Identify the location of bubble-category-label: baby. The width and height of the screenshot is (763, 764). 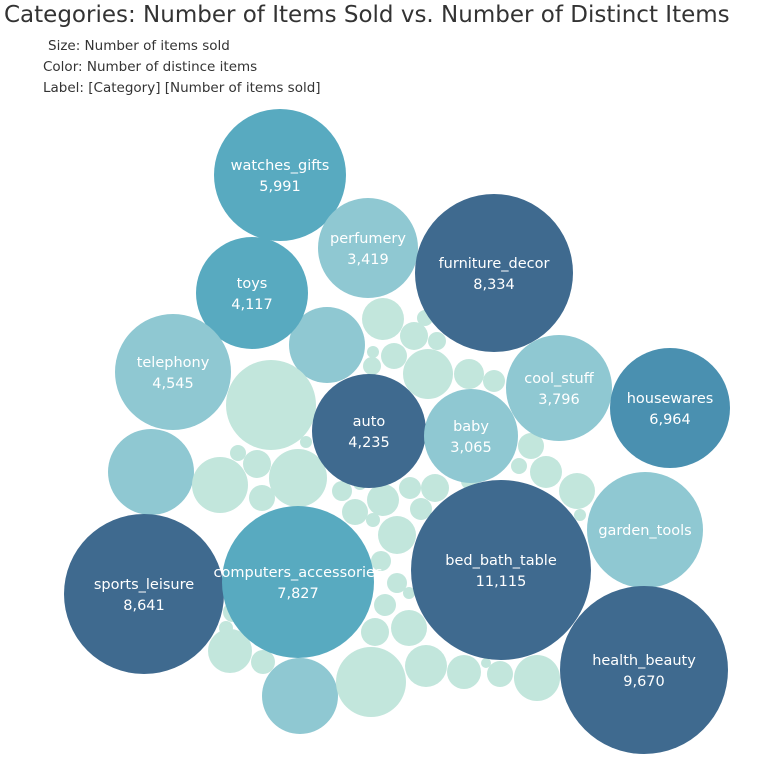
(471, 427).